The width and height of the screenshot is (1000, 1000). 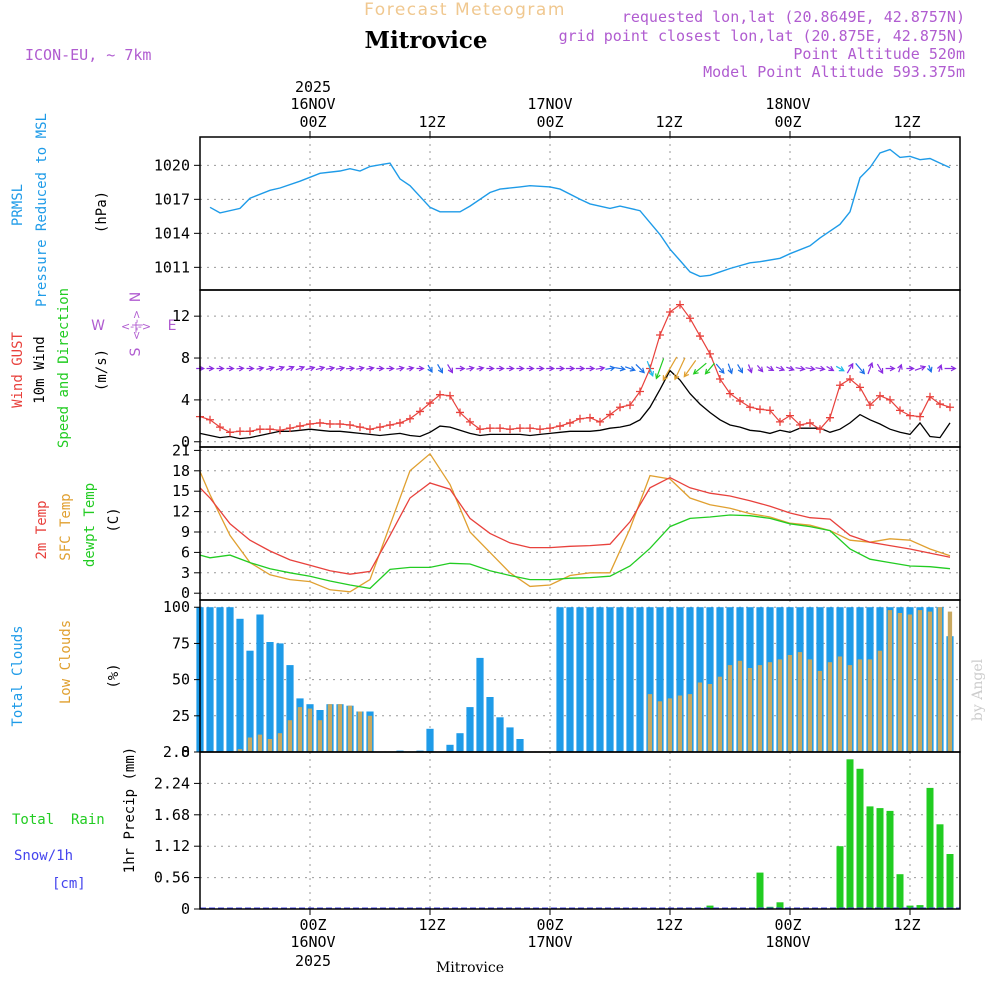 I want to click on precip-unit-label: 1hr Precip (mm), so click(x=130, y=810).